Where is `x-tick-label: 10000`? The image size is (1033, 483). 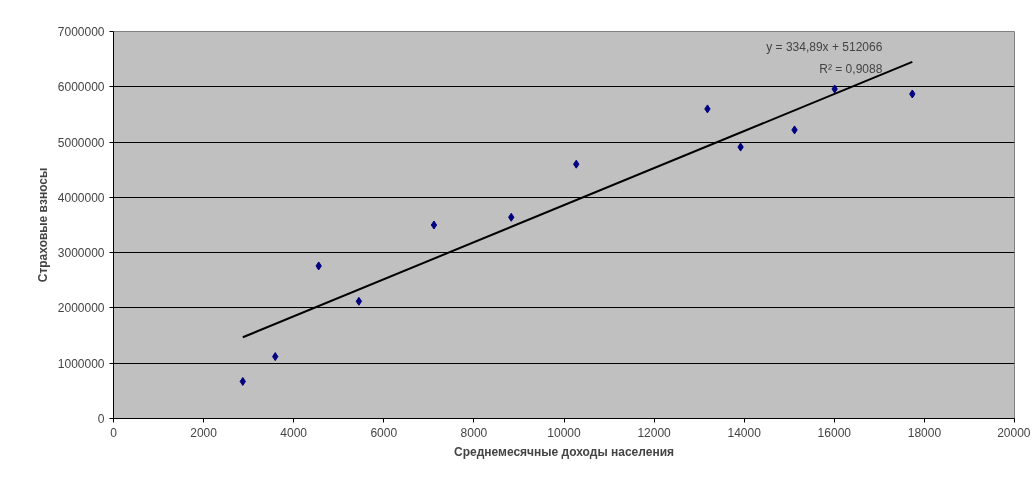 x-tick-label: 10000 is located at coordinates (564, 432).